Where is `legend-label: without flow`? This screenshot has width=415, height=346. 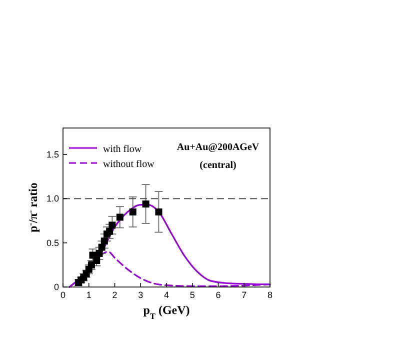
legend-label: without flow is located at coordinates (129, 164).